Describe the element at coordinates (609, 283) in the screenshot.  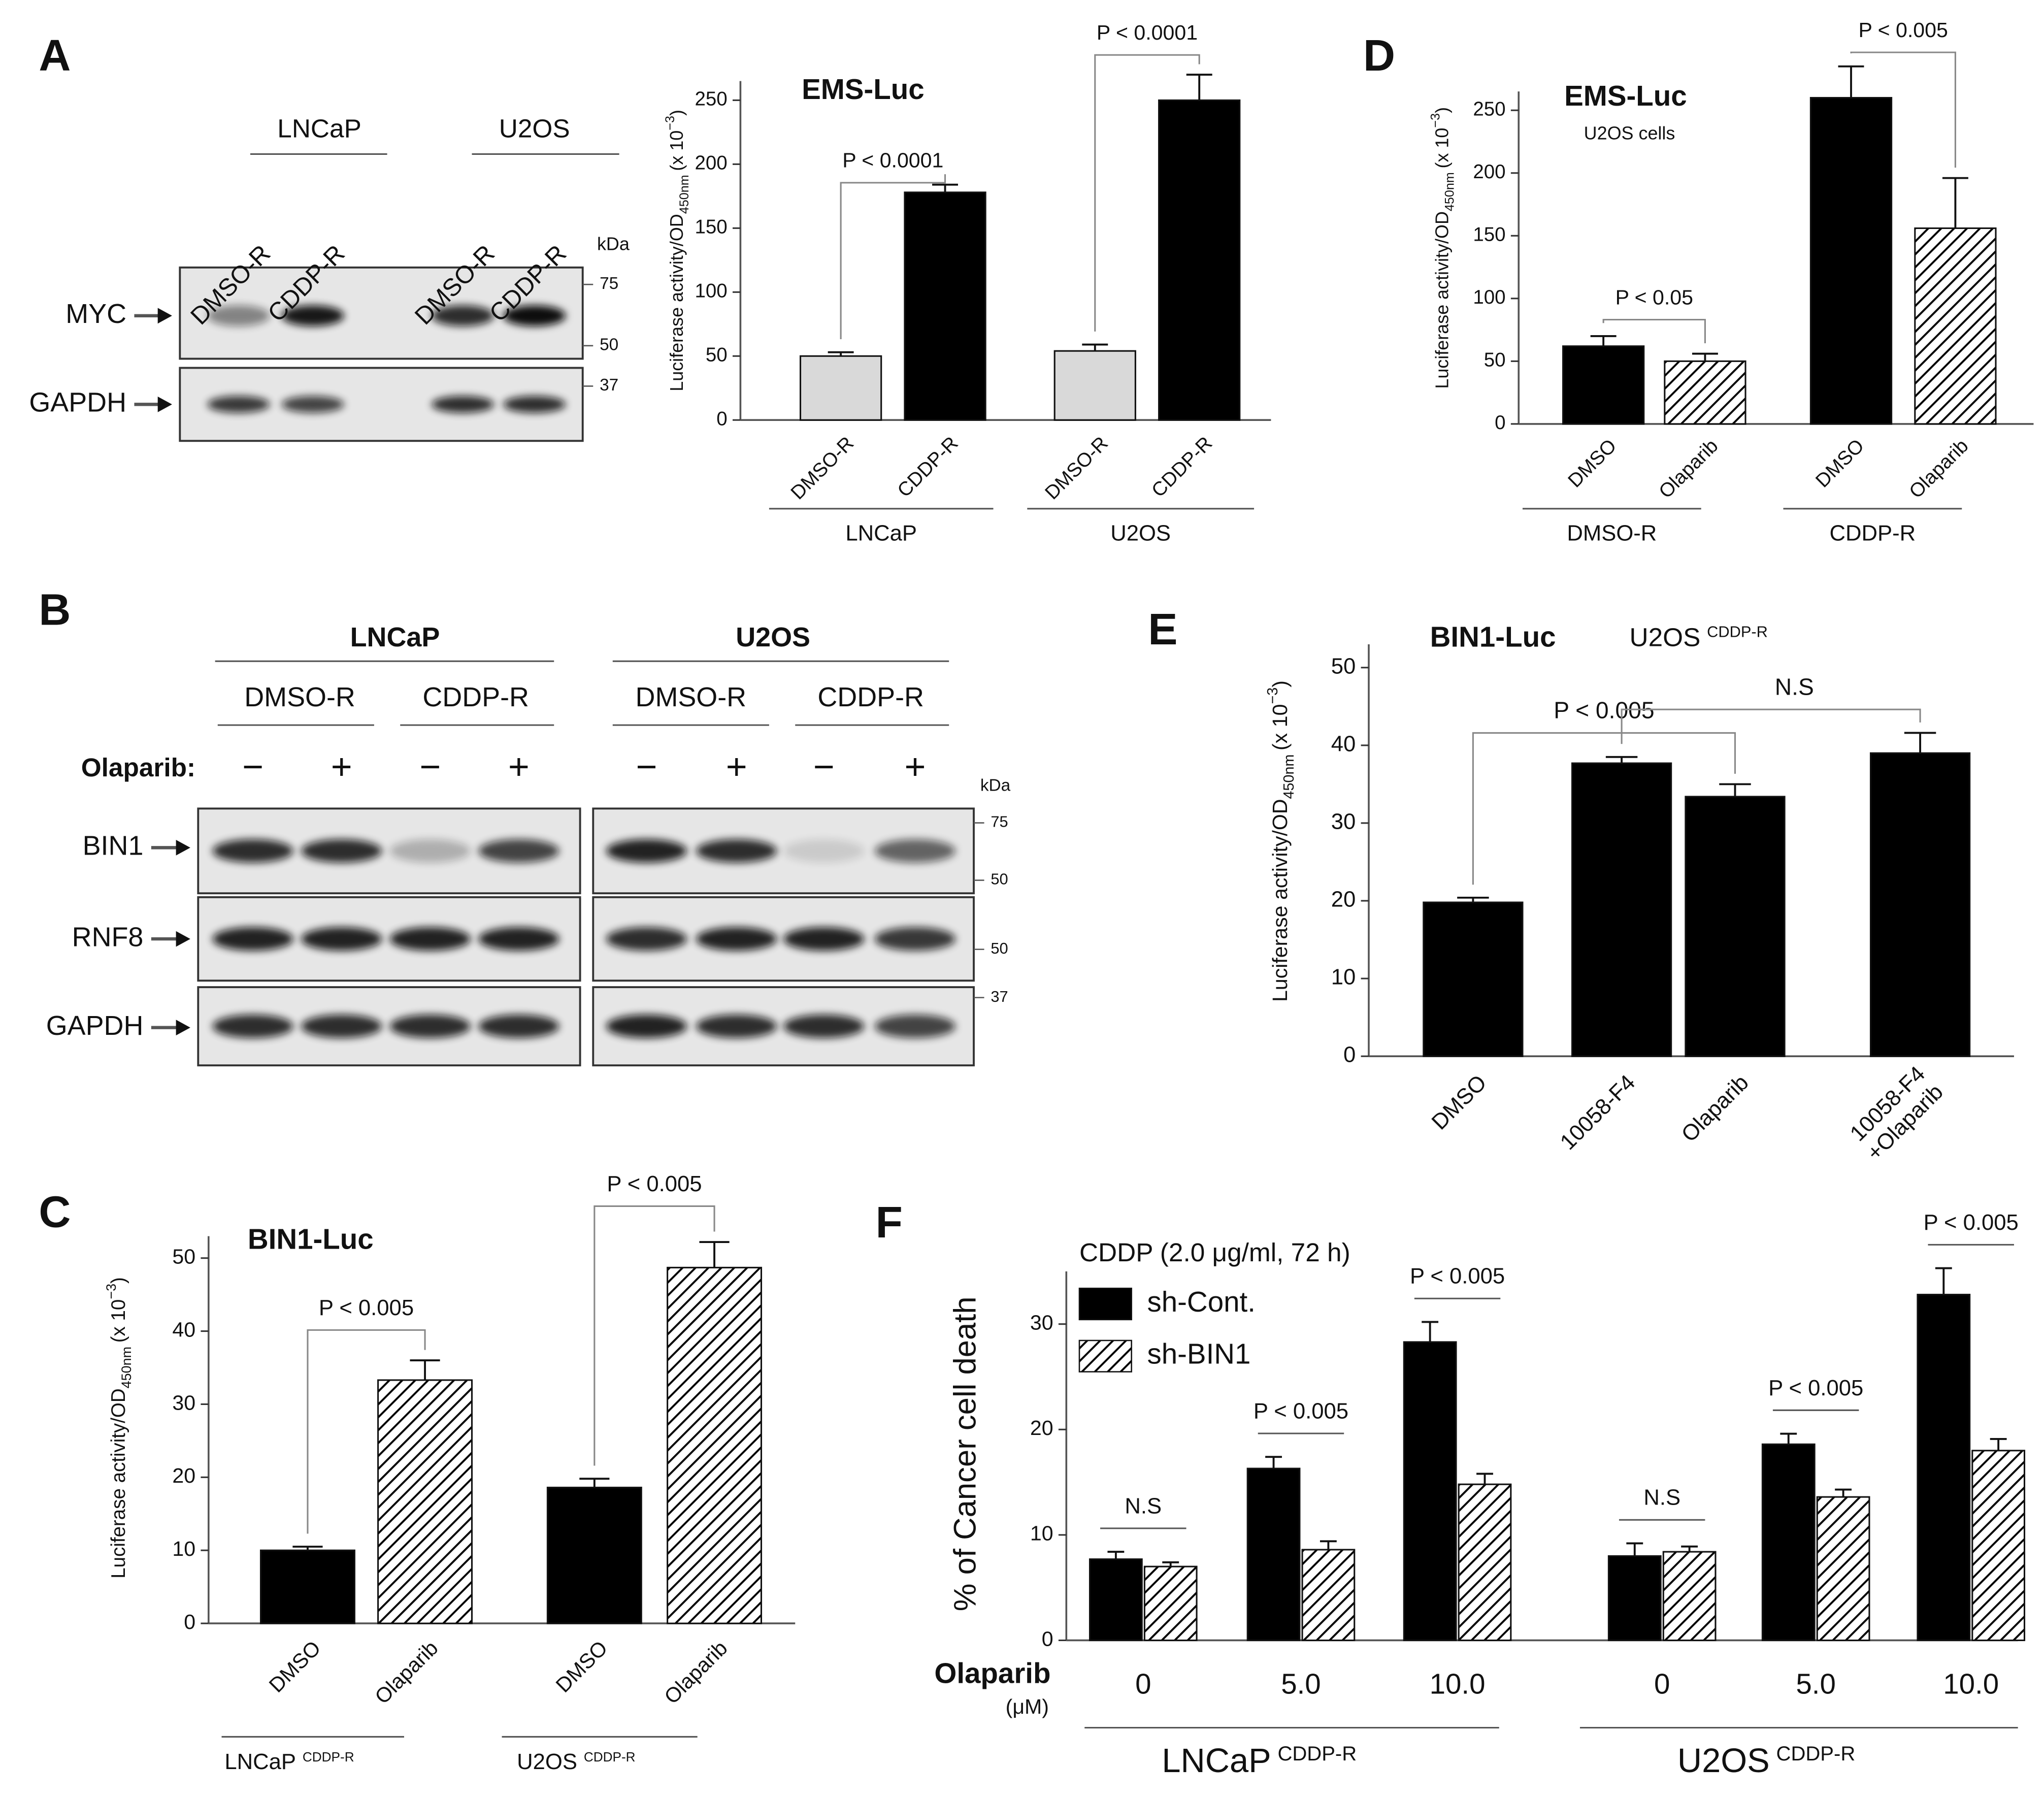
I see `marker-label: 75` at that location.